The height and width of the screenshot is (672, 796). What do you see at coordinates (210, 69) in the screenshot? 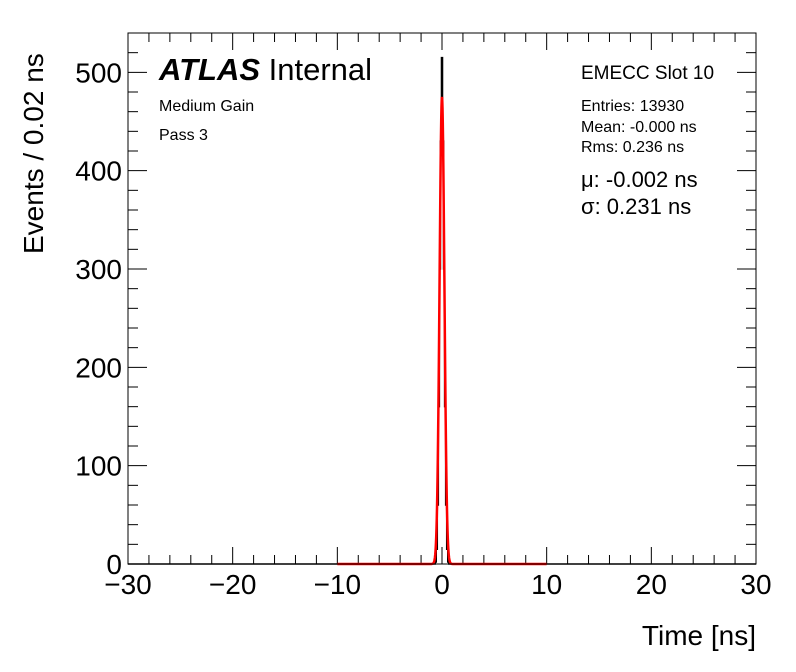
I see `atlas-word: ATLAS` at bounding box center [210, 69].